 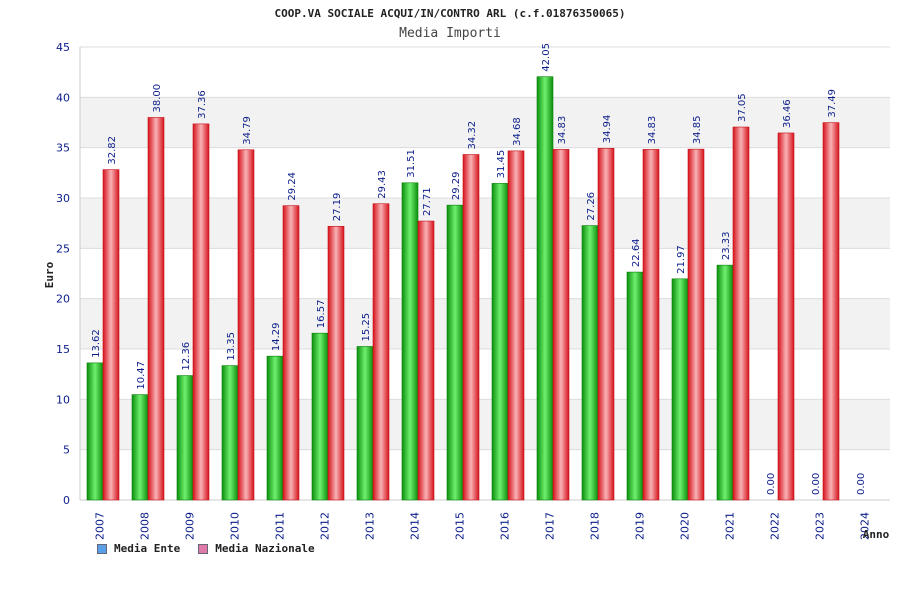 I want to click on x-tick-label: 2007, so click(x=100, y=526).